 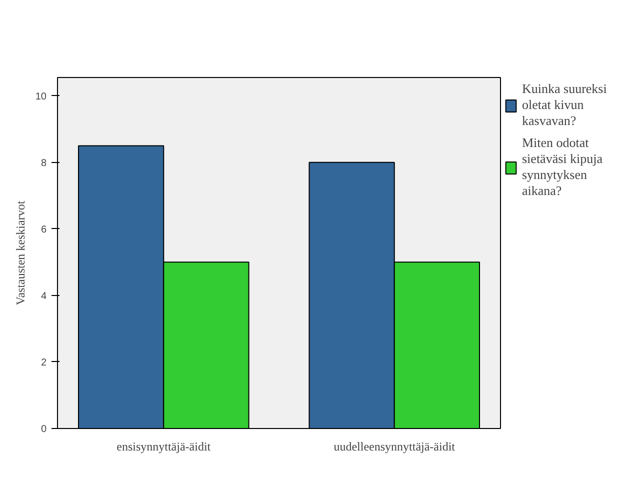 I want to click on y-tick-label: 10, so click(x=41, y=96).